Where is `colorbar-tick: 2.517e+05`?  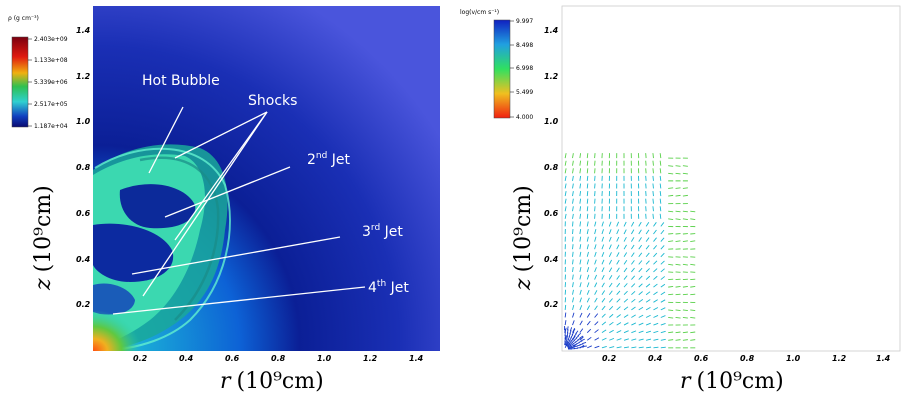
colorbar-tick: 2.517e+05 is located at coordinates (51, 104).